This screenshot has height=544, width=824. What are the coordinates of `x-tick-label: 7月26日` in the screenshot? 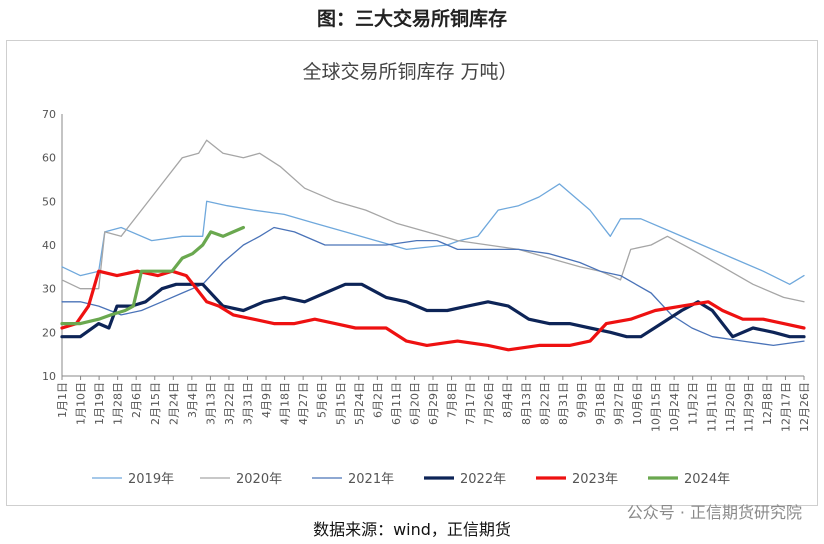 It's located at (489, 403).